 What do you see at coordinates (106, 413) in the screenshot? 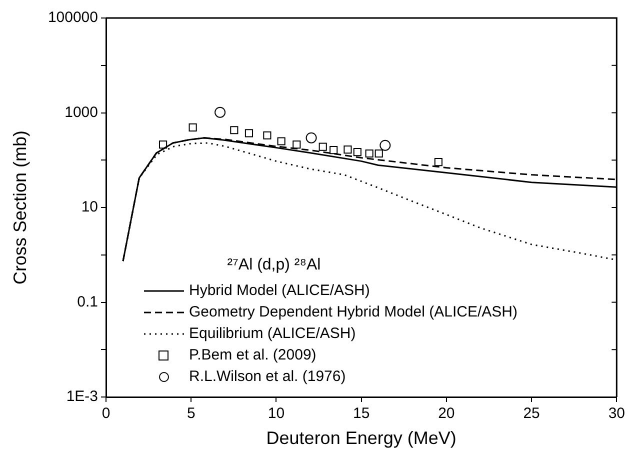
I see `x-tick-label: 0` at bounding box center [106, 413].